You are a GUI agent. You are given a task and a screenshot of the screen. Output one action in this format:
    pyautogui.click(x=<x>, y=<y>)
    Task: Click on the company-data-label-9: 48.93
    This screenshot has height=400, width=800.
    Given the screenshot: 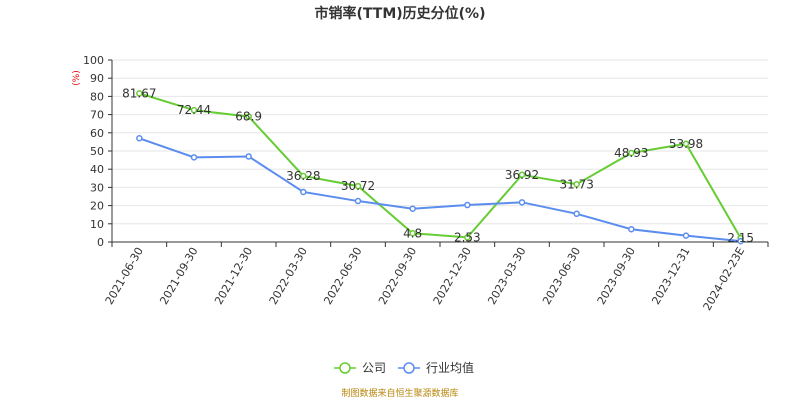 What is the action you would take?
    pyautogui.click(x=631, y=153)
    